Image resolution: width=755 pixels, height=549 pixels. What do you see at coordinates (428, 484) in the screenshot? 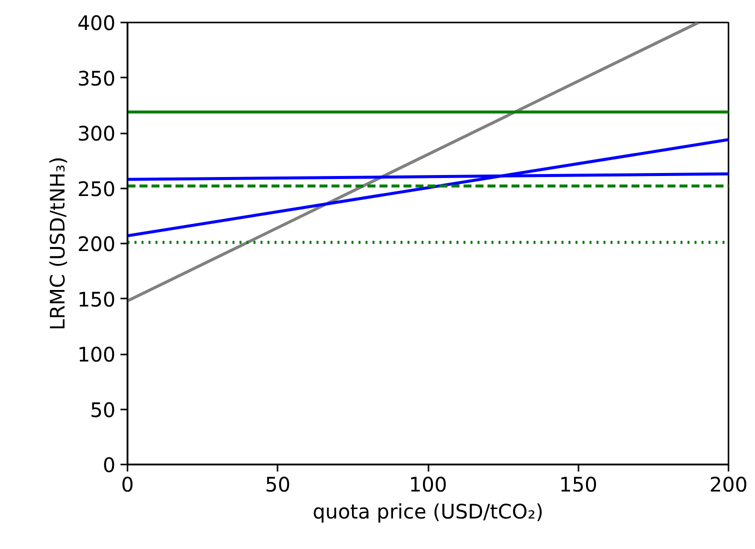
I see `x-tick-label: 100` at bounding box center [428, 484].